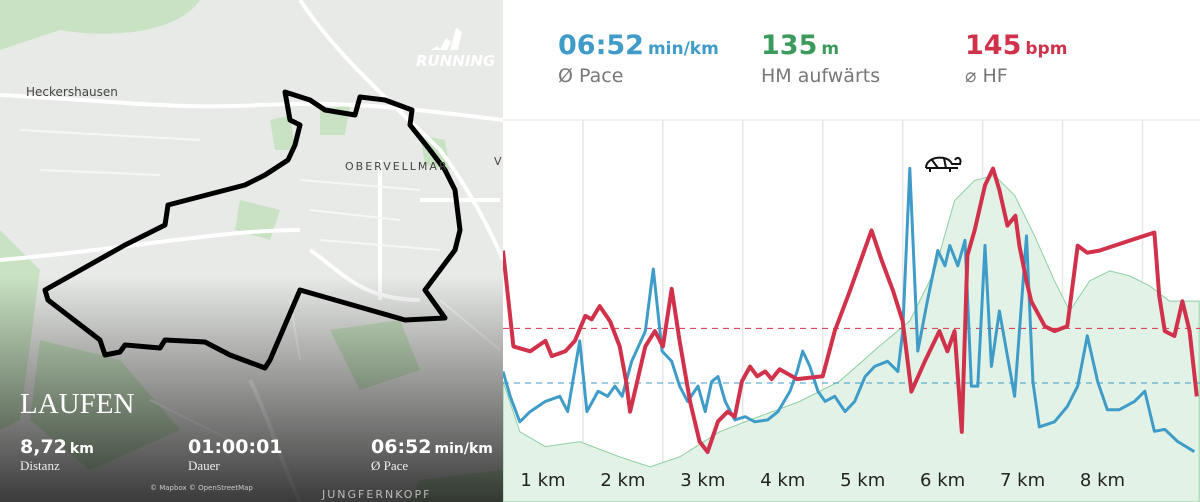 The width and height of the screenshot is (1200, 502). Describe the element at coordinates (446, 39) in the screenshot. I see `brand-logo` at that location.